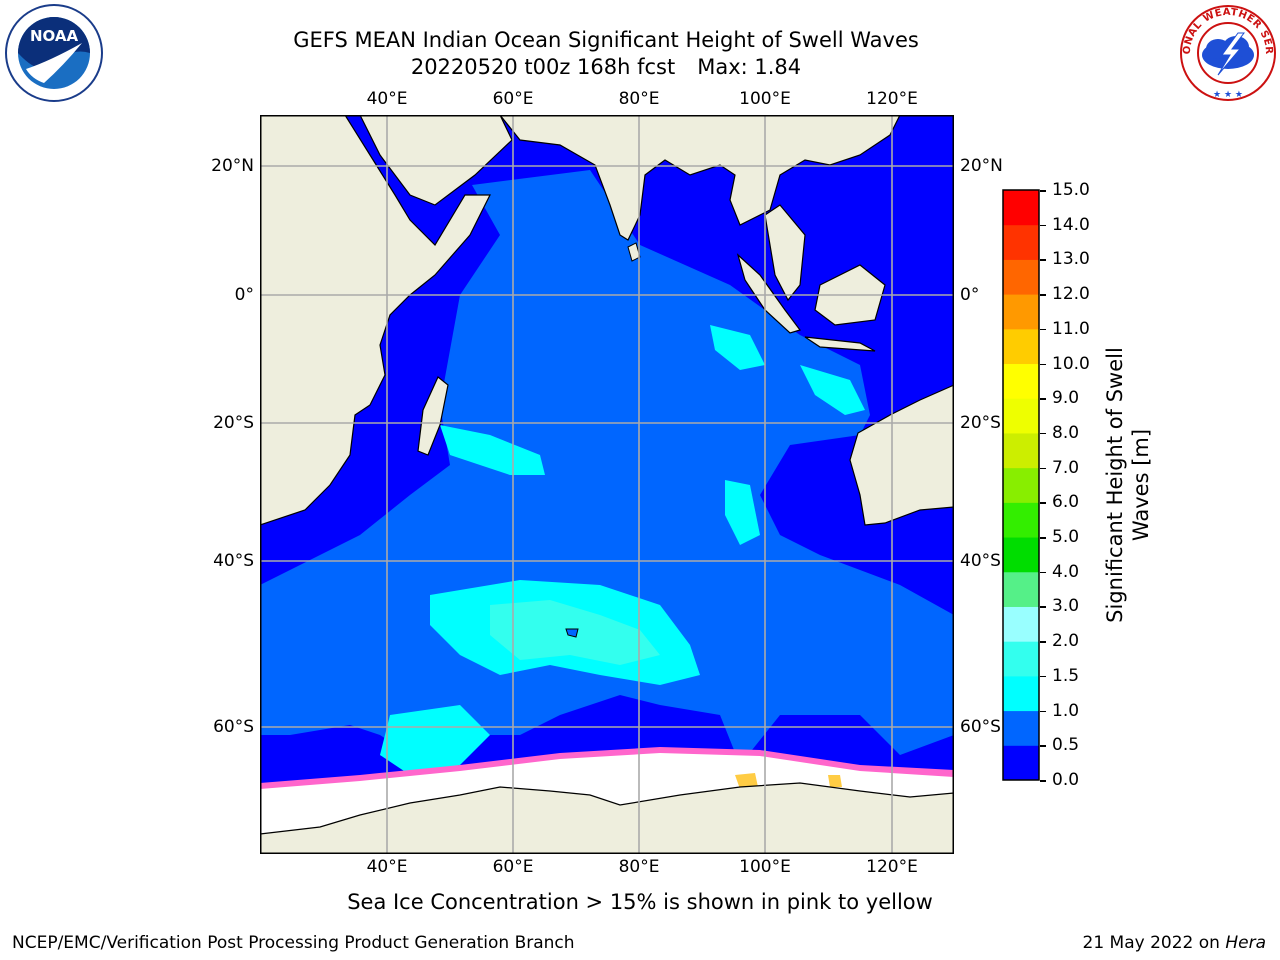  What do you see at coordinates (233, 423) in the screenshot?
I see `lat-label-left-20s: 20°S` at bounding box center [233, 423].